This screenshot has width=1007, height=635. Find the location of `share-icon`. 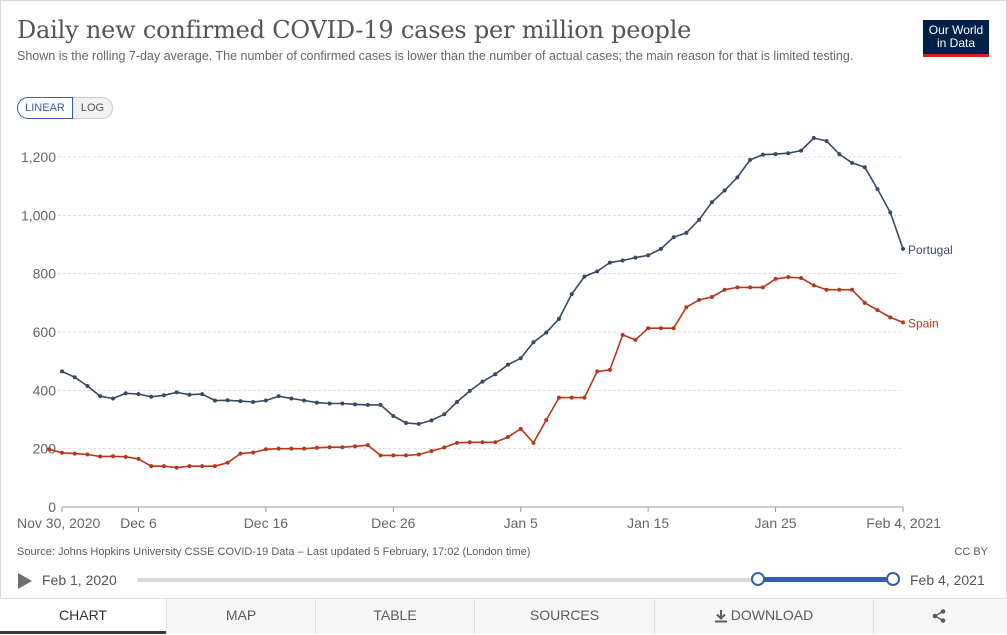

share-icon is located at coordinates (938, 616).